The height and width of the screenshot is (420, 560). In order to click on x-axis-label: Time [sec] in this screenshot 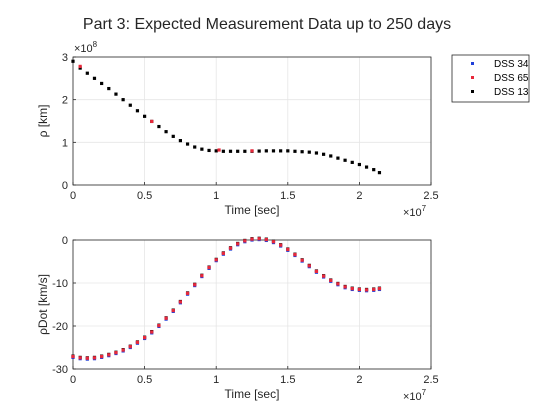, I will do `click(252, 210)`.